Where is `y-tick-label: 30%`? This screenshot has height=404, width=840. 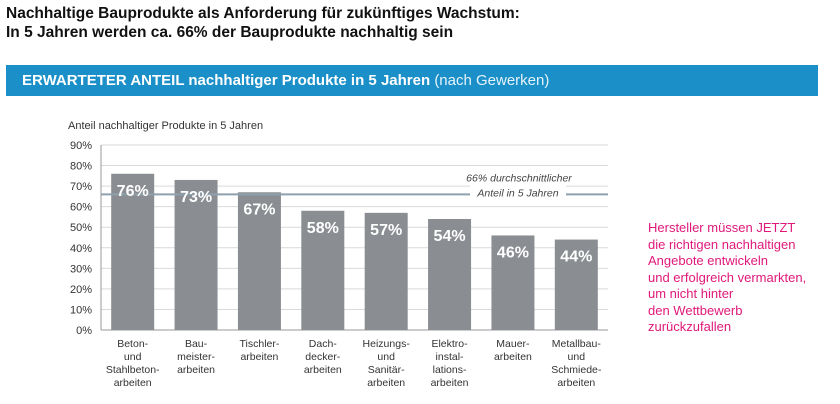 y-tick-label: 30% is located at coordinates (81, 269).